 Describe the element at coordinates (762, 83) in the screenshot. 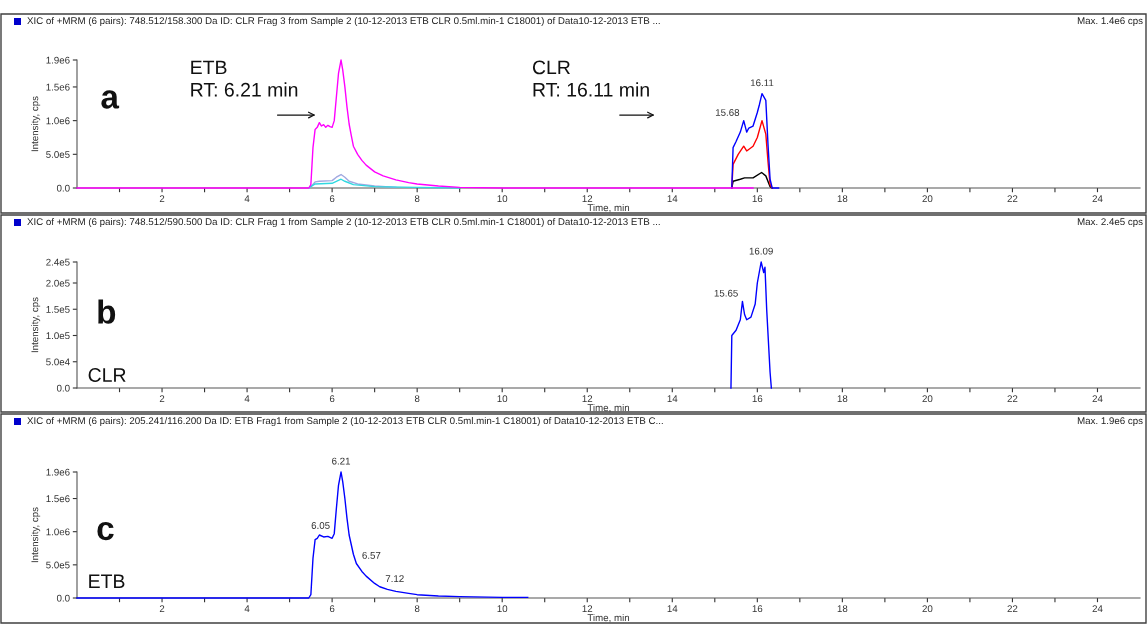

I see `annotation: 16.11` at that location.